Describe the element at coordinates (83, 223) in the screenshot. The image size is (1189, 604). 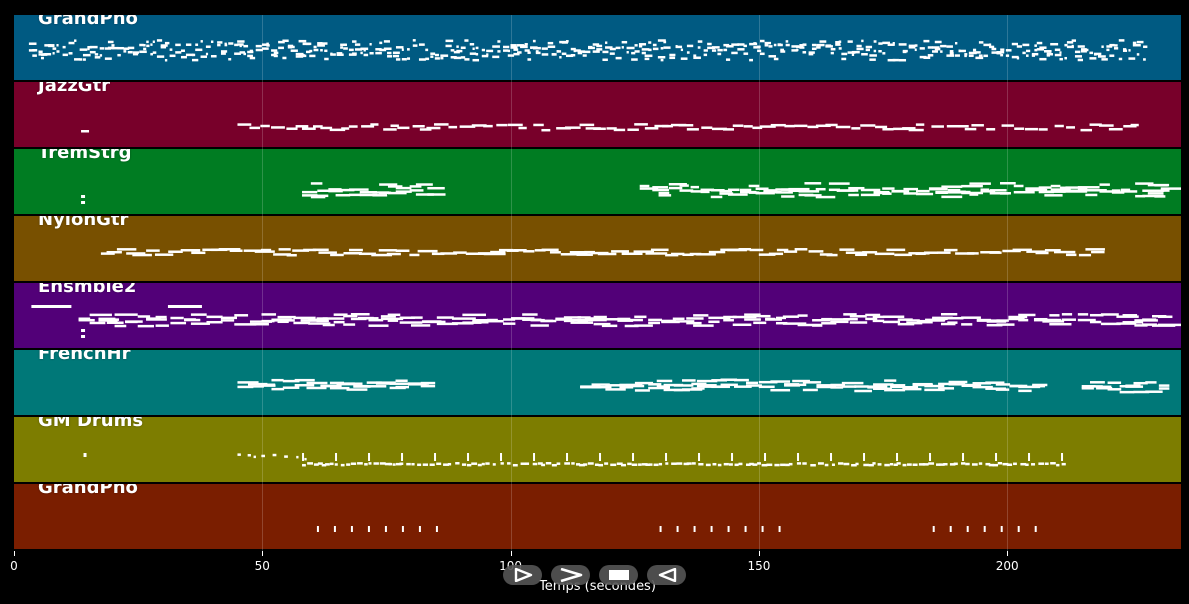
I see `track-name: NylonGtr` at that location.